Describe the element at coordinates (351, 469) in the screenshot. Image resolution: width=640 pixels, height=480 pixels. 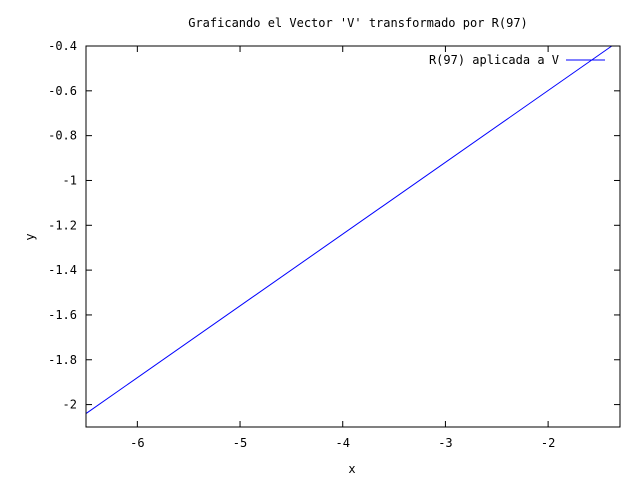
I see `x-axis-label: x` at that location.